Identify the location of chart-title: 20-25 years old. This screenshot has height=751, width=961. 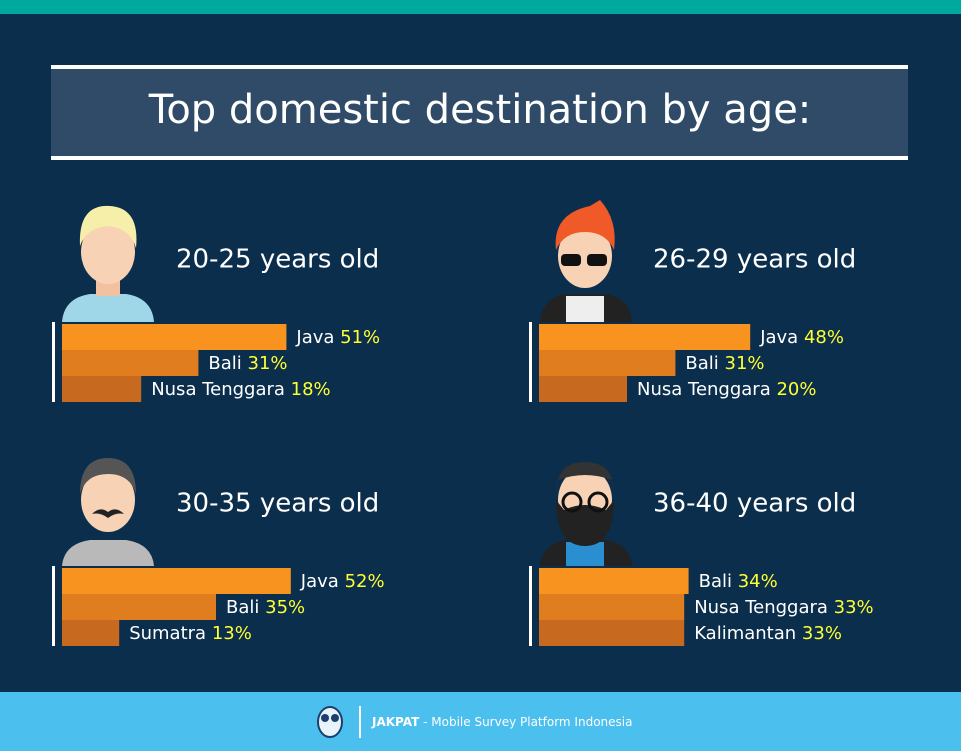
(277, 260).